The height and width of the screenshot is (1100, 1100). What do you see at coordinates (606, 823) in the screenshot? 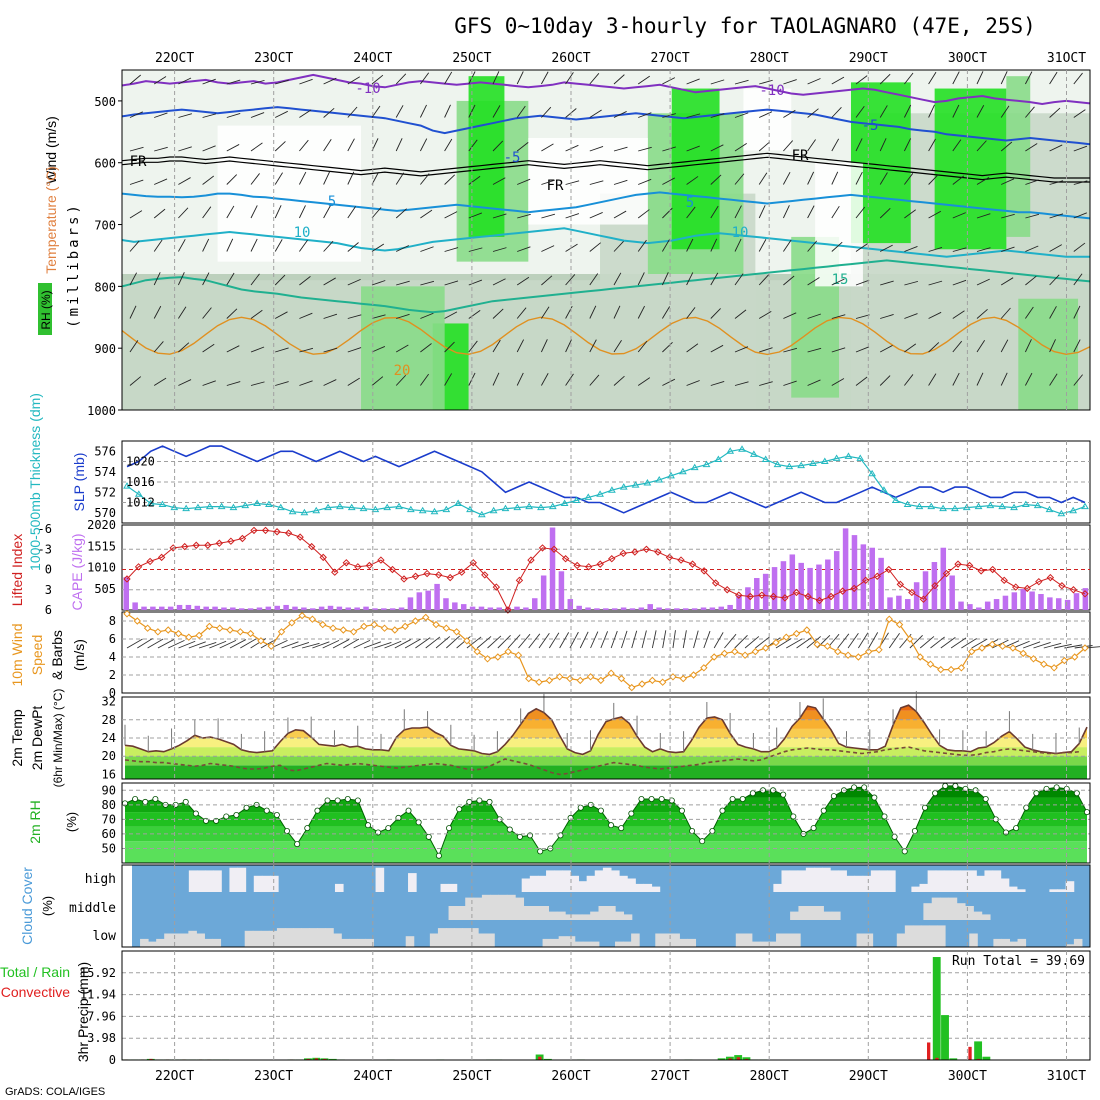
I see `rh-frame` at bounding box center [606, 823].